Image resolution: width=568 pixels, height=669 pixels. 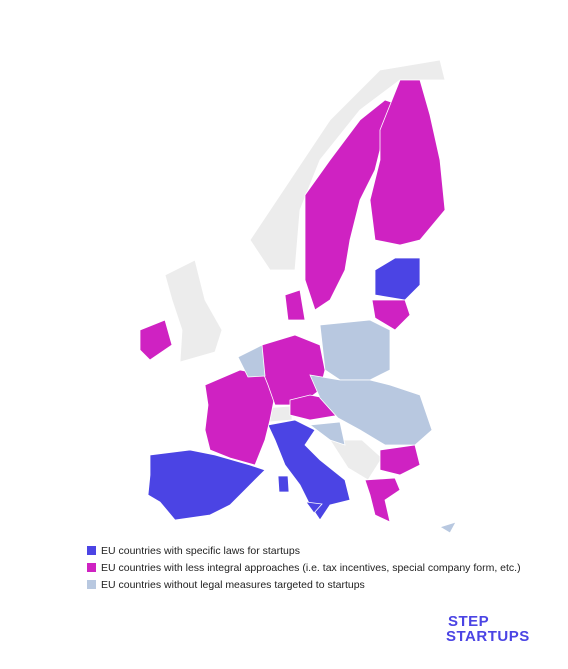 I want to click on balkans, so click(x=356, y=460).